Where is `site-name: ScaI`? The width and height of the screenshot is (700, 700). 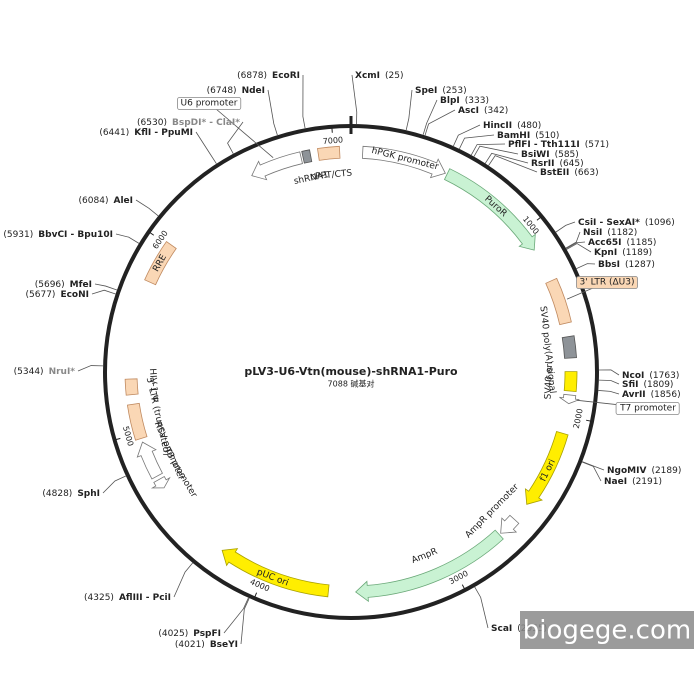 site-name: ScaI is located at coordinates (501, 629).